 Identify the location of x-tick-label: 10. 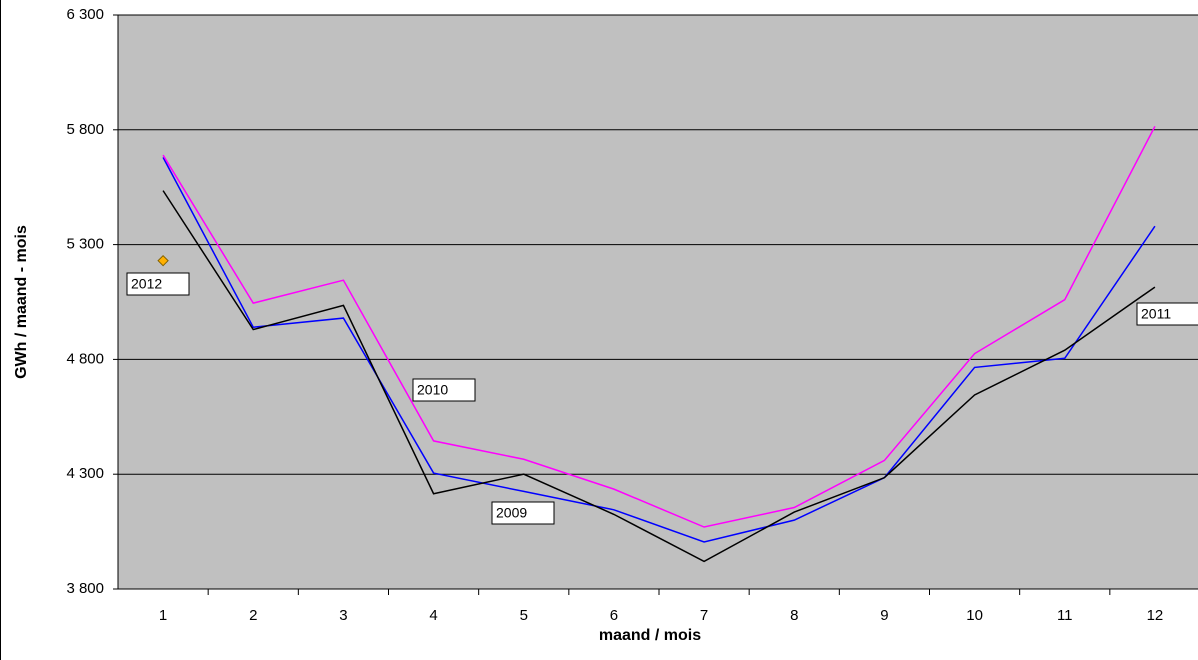
(974, 615).